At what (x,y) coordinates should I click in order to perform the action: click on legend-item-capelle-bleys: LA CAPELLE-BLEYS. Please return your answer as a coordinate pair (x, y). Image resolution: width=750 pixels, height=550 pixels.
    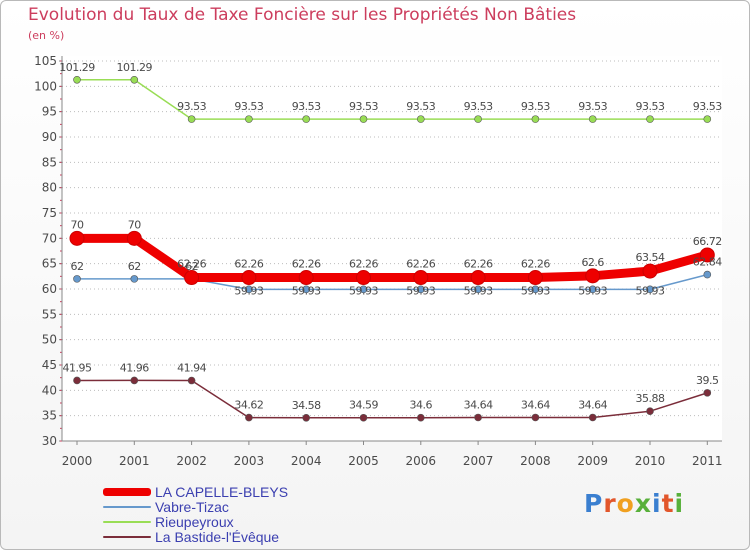
    Looking at the image, I should click on (233, 492).